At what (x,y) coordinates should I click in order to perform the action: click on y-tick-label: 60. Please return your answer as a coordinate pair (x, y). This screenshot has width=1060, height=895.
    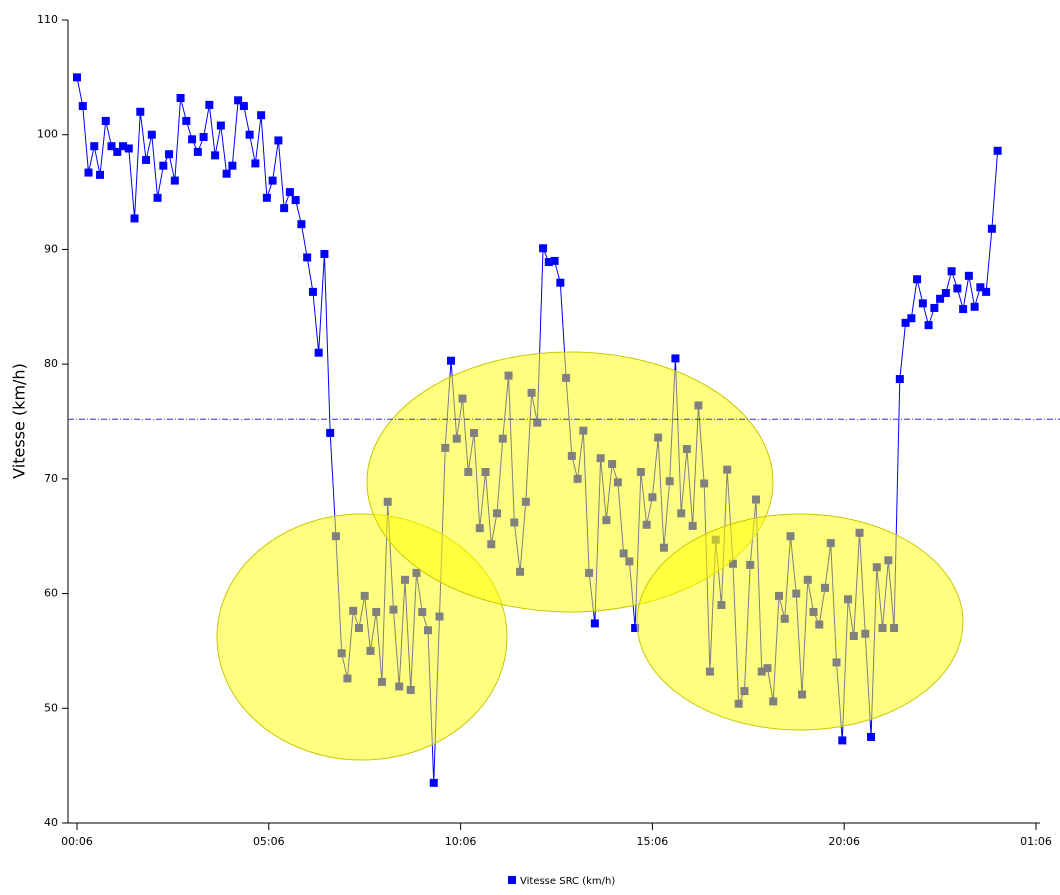
    Looking at the image, I should click on (51, 593).